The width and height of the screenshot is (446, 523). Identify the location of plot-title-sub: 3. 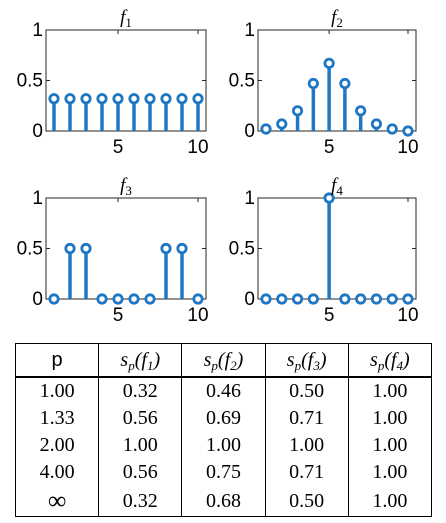
(128, 190).